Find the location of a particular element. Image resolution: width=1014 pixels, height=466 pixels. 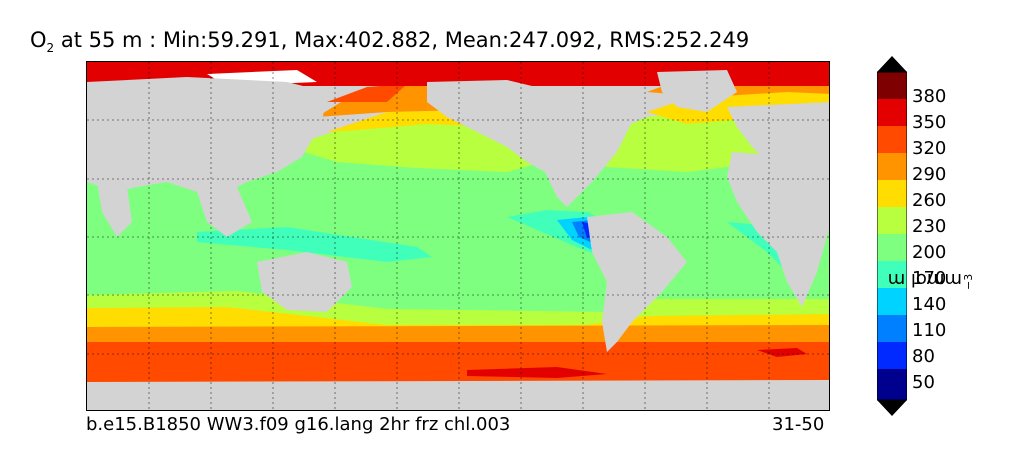

title-species: O is located at coordinates (38, 40).